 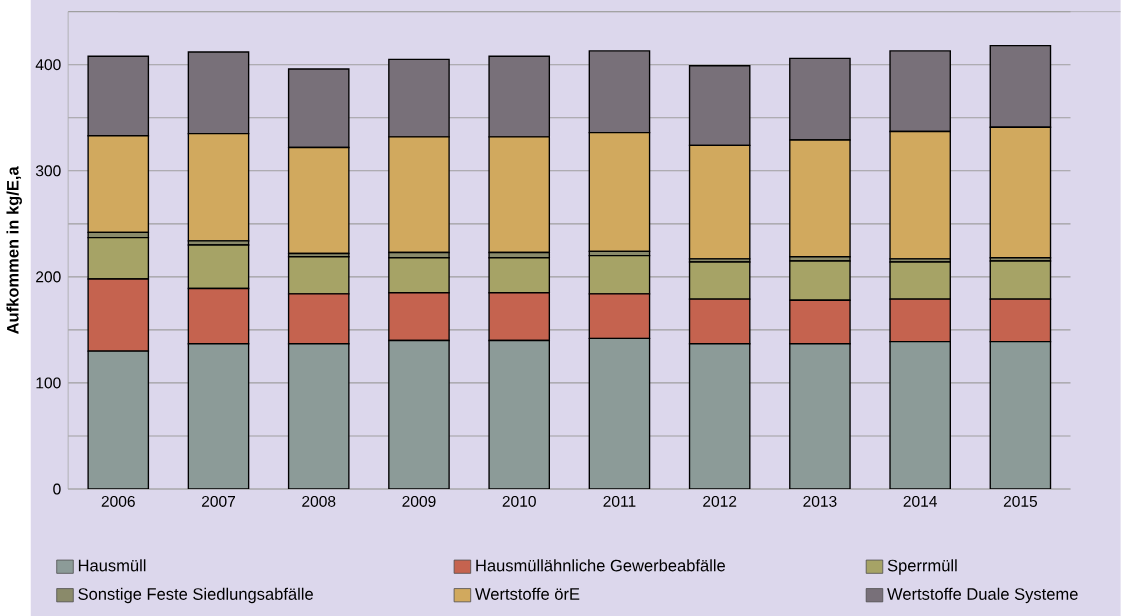 I want to click on legend-label: Wertstoffe örE, so click(x=527, y=593).